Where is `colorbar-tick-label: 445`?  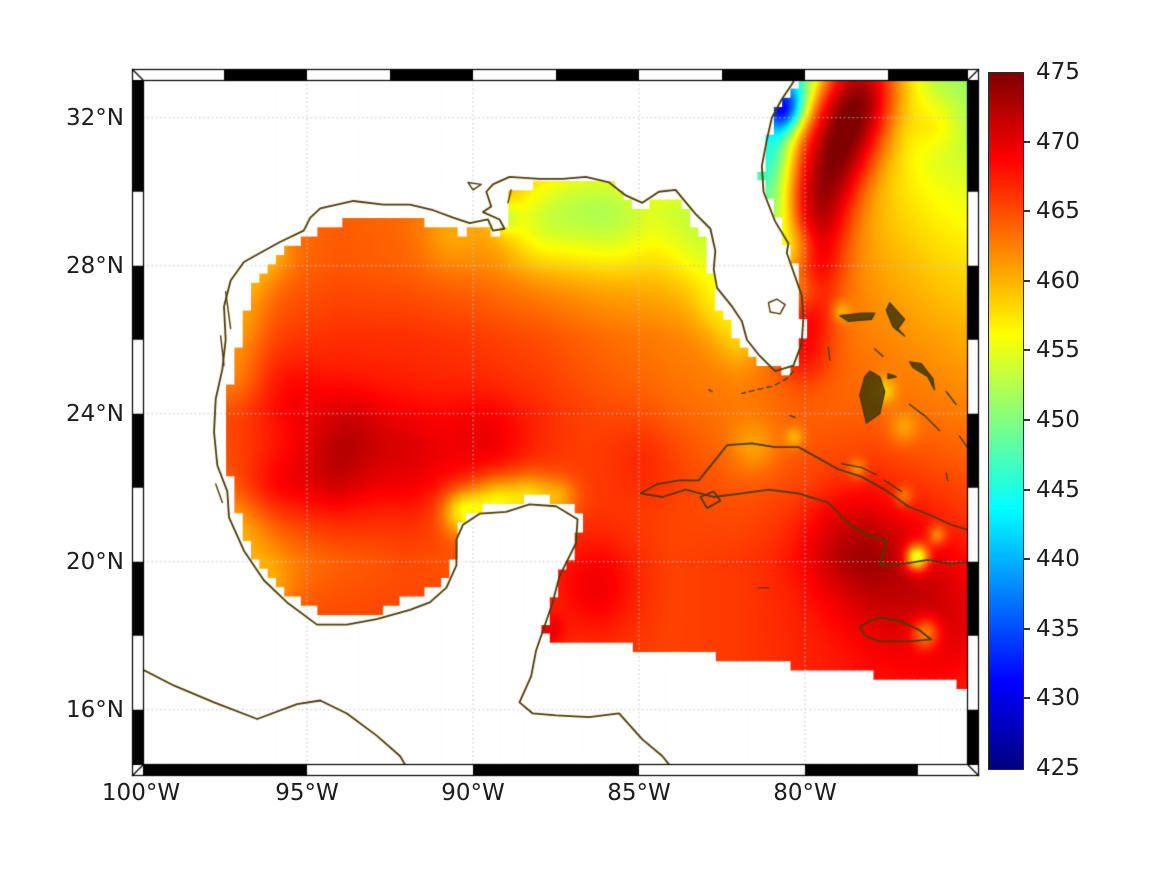 colorbar-tick-label: 445 is located at coordinates (1058, 489).